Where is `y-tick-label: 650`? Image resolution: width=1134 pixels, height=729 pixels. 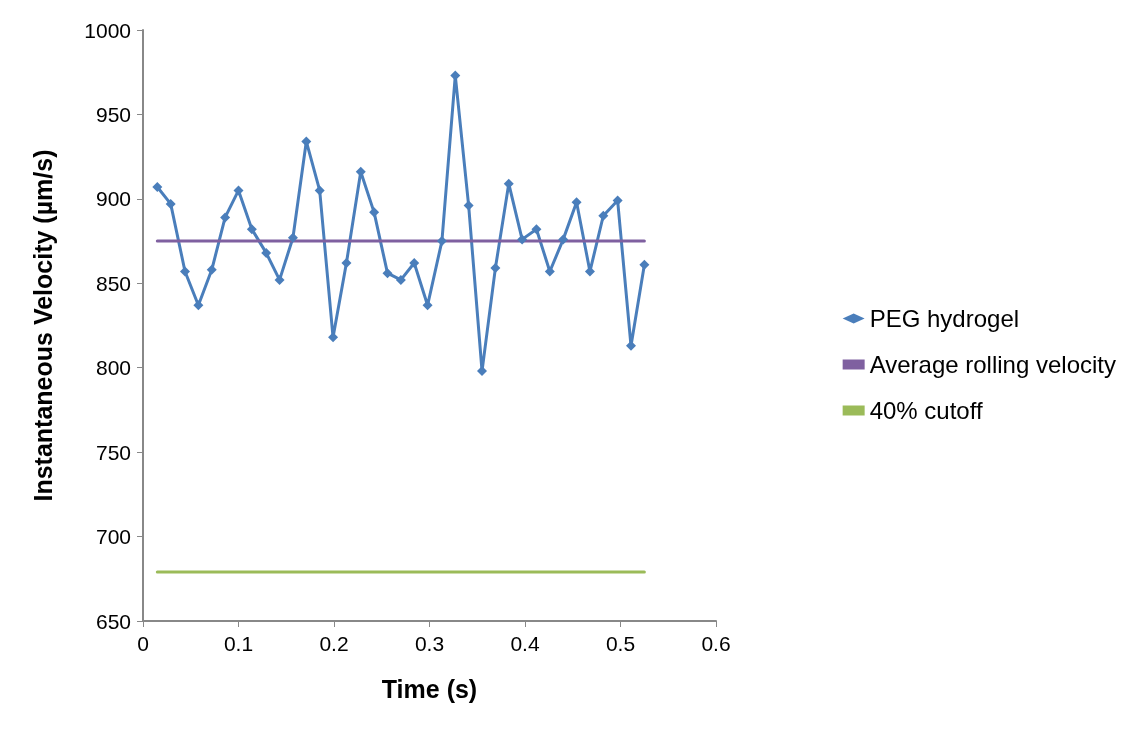 y-tick-label: 650 is located at coordinates (113, 621).